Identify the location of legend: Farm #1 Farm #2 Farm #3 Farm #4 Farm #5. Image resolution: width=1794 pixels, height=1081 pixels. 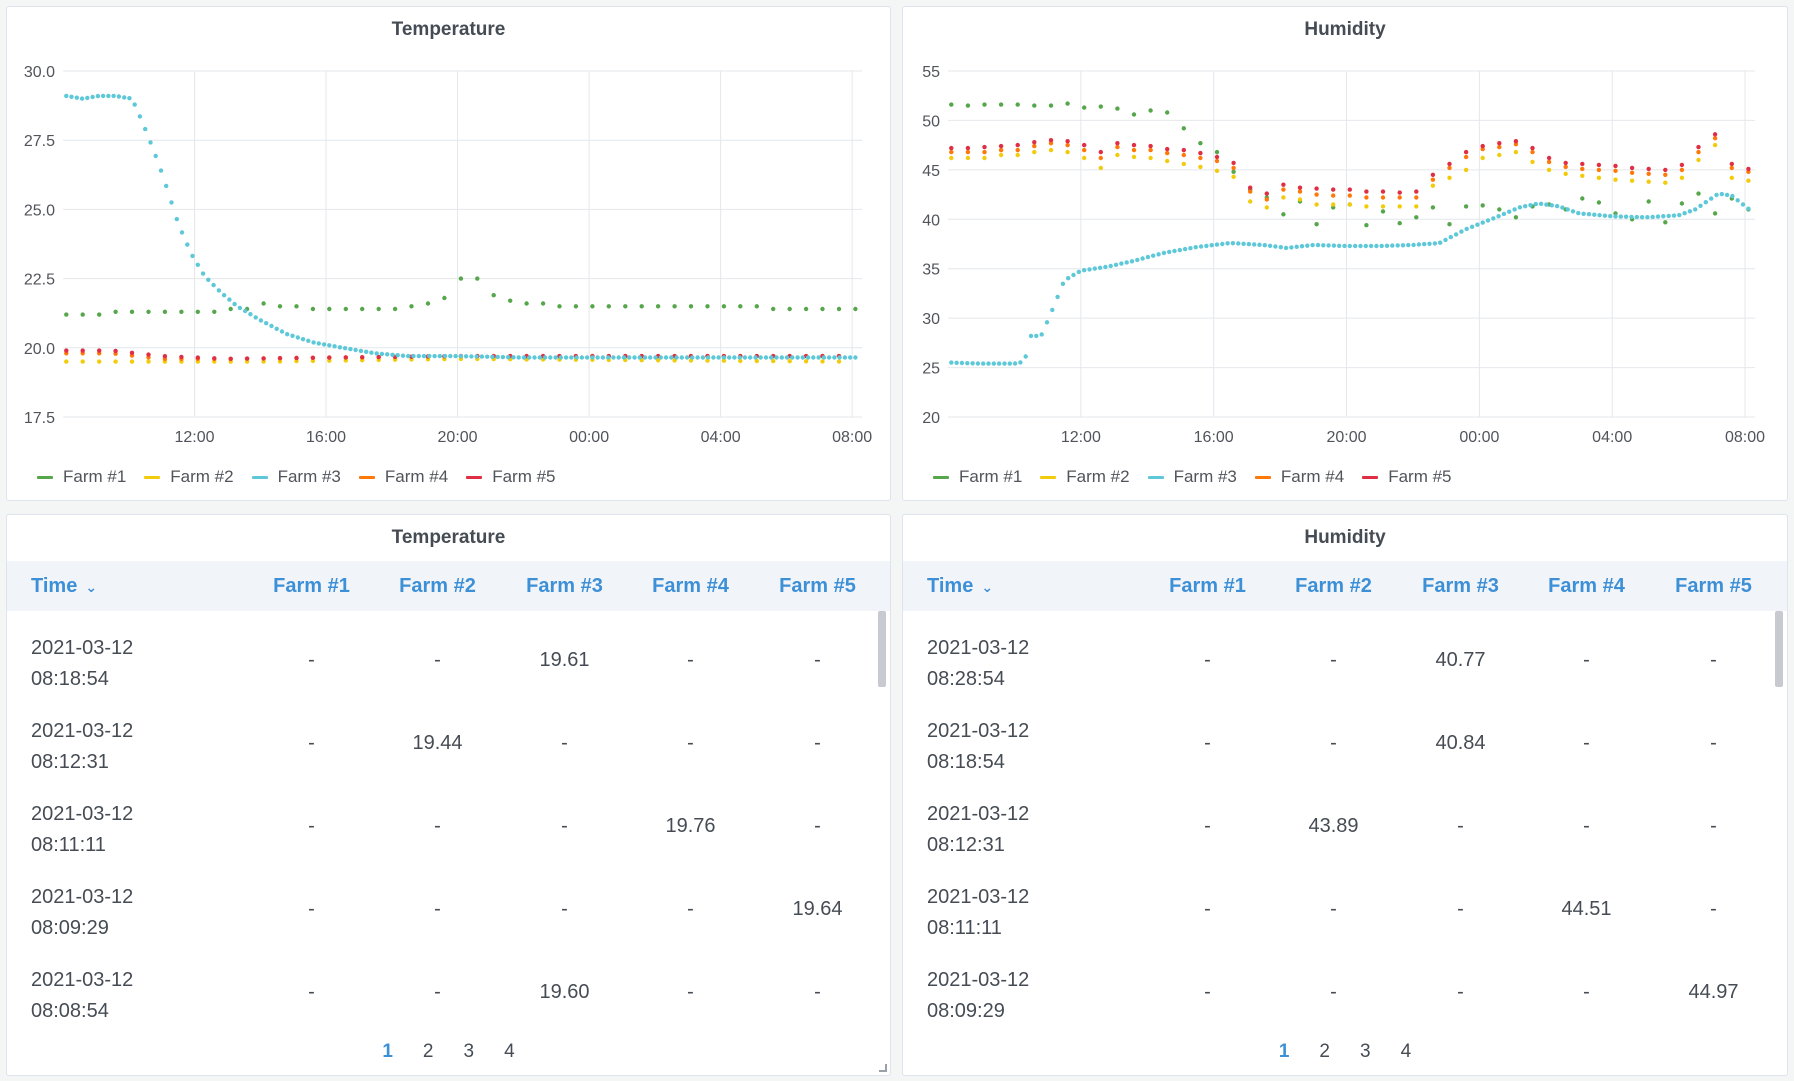
(296, 477).